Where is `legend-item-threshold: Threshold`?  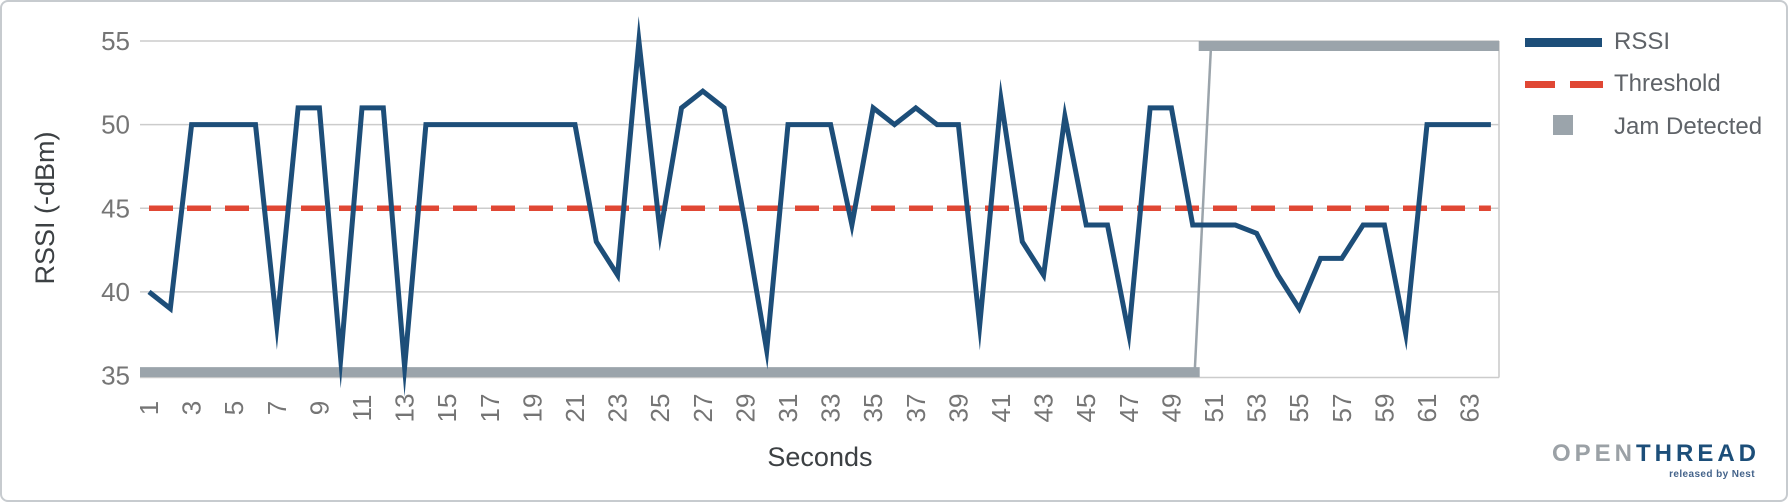
legend-item-threshold: Threshold is located at coordinates (1655, 84).